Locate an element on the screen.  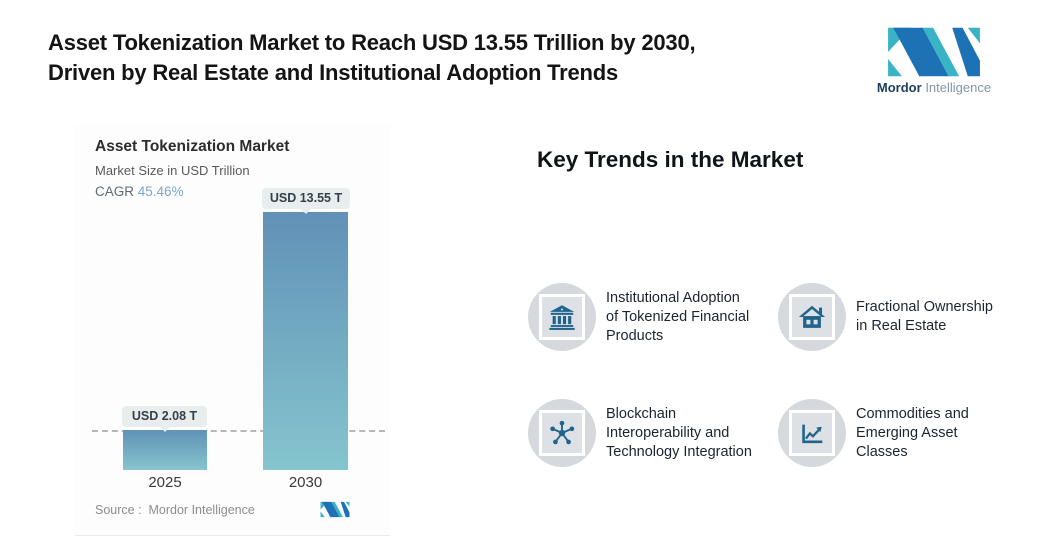
trend-item-fractional-ownership: Fractional Ownership in Real Estate is located at coordinates (905, 317).